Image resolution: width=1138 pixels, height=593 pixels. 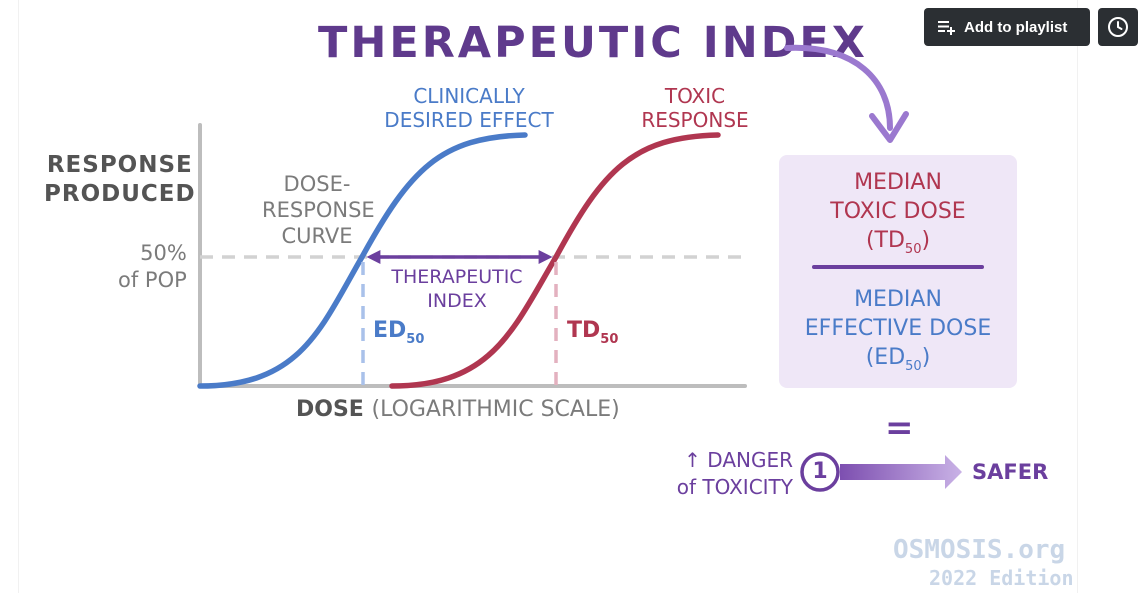 What do you see at coordinates (721, 474) in the screenshot?
I see `danger-of-toxicity-label: ↑ DANGER of TOXICITY` at bounding box center [721, 474].